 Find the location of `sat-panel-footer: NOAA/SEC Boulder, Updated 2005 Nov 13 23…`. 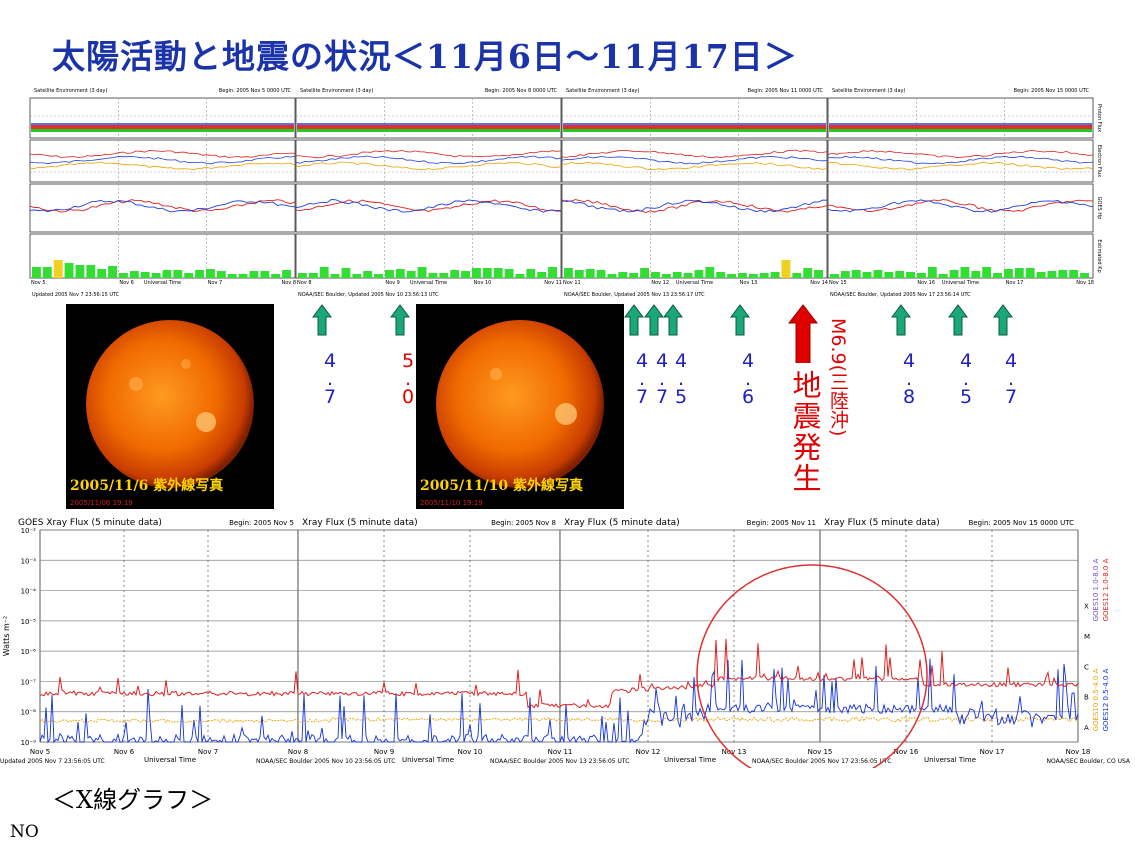

sat-panel-footer: NOAA/SEC Boulder, Updated 2005 Nov 13 23… is located at coordinates (634, 295).